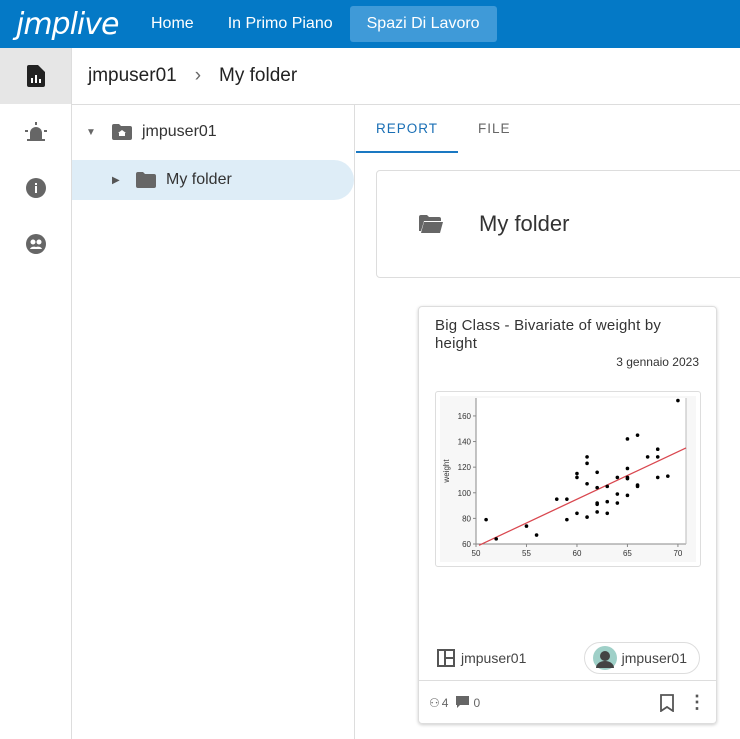  I want to click on report-date: 3 gennaio 2023, so click(657, 362).